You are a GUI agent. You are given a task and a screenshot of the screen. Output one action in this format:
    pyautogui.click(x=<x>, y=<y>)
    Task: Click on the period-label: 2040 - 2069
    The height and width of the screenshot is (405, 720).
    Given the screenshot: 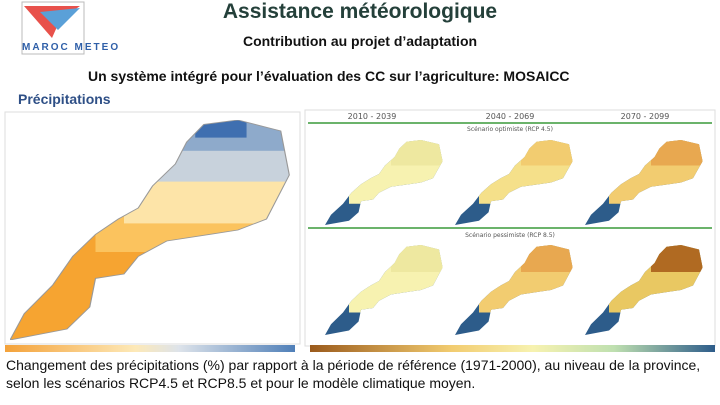 What is the action you would take?
    pyautogui.click(x=510, y=116)
    